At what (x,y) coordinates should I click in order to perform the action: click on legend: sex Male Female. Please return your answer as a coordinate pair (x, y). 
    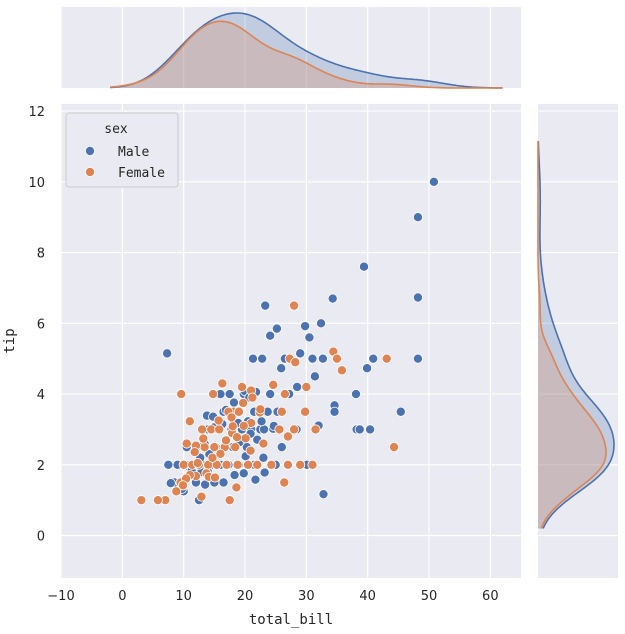
    Looking at the image, I should click on (122, 150).